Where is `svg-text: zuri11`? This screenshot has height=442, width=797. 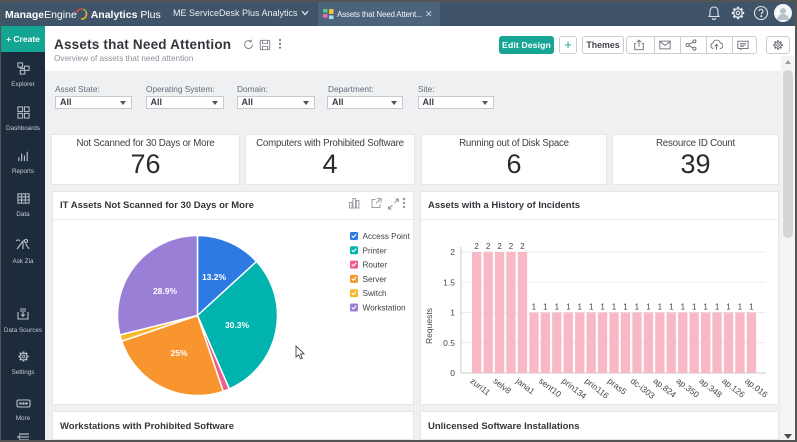
svg-text: zuri11 is located at coordinates (480, 387).